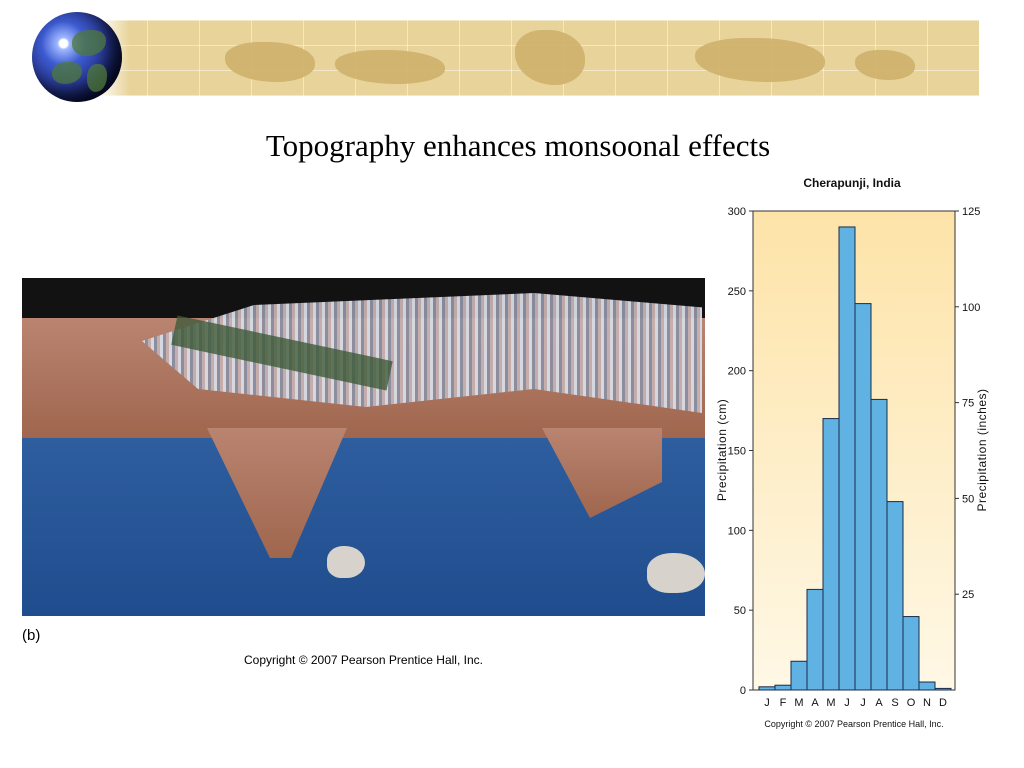 The width and height of the screenshot is (1024, 768). What do you see at coordinates (943, 703) in the screenshot?
I see `x-tick-label: D` at bounding box center [943, 703].